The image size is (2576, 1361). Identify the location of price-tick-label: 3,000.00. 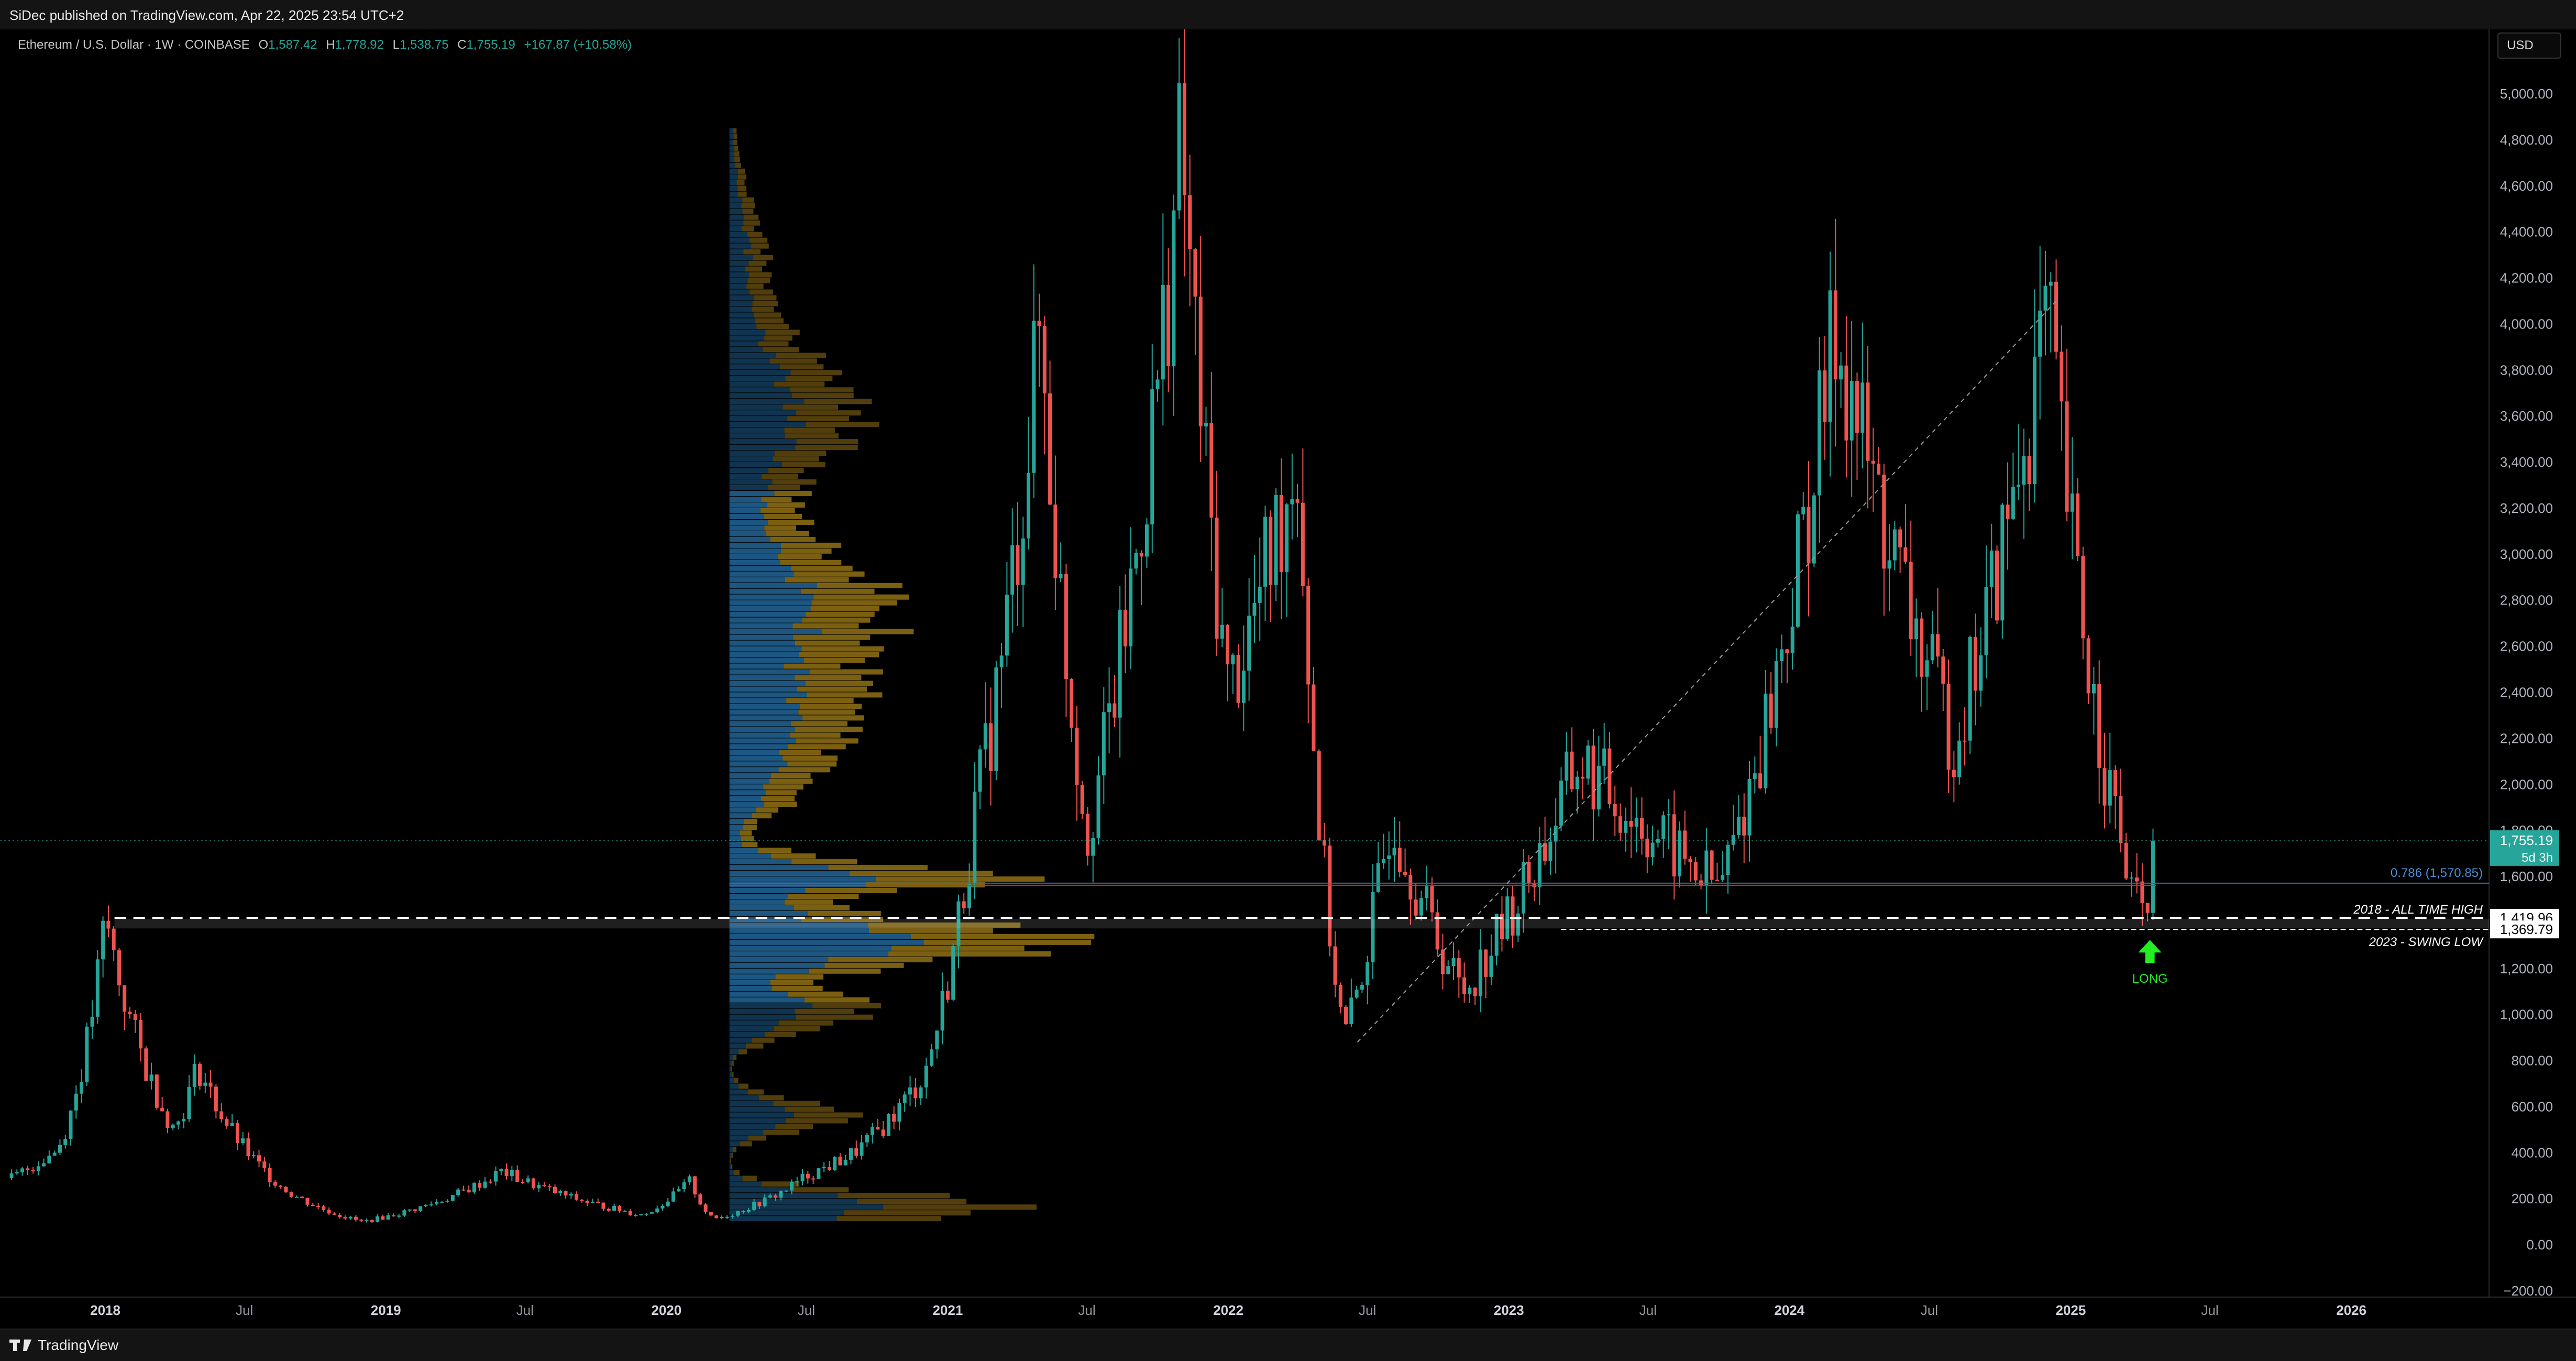
(2526, 554).